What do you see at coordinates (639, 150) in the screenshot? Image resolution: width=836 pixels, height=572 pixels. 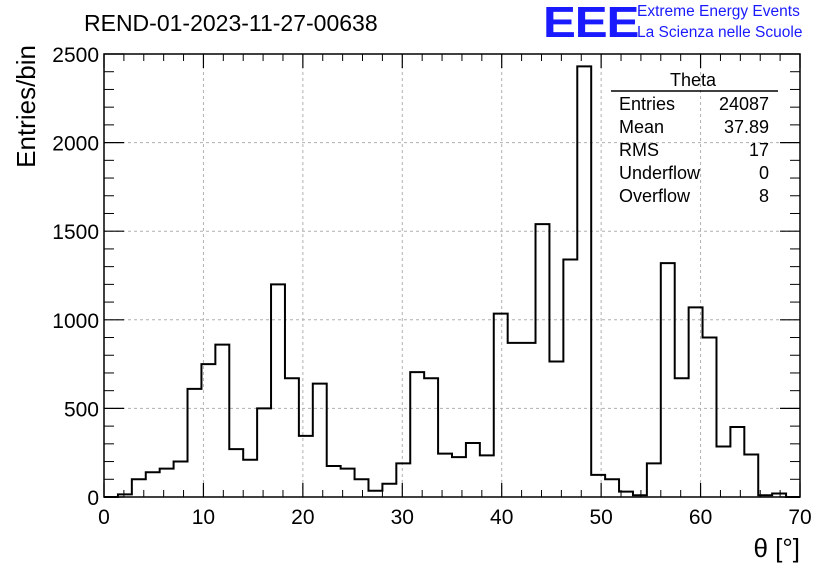 I see `stats-label: RMS` at bounding box center [639, 150].